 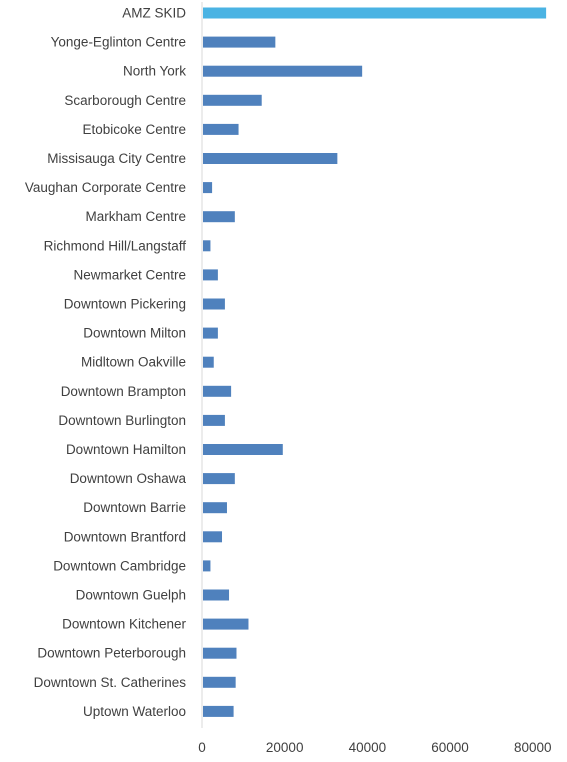 I want to click on category-label: Markham Centre, so click(x=135, y=216).